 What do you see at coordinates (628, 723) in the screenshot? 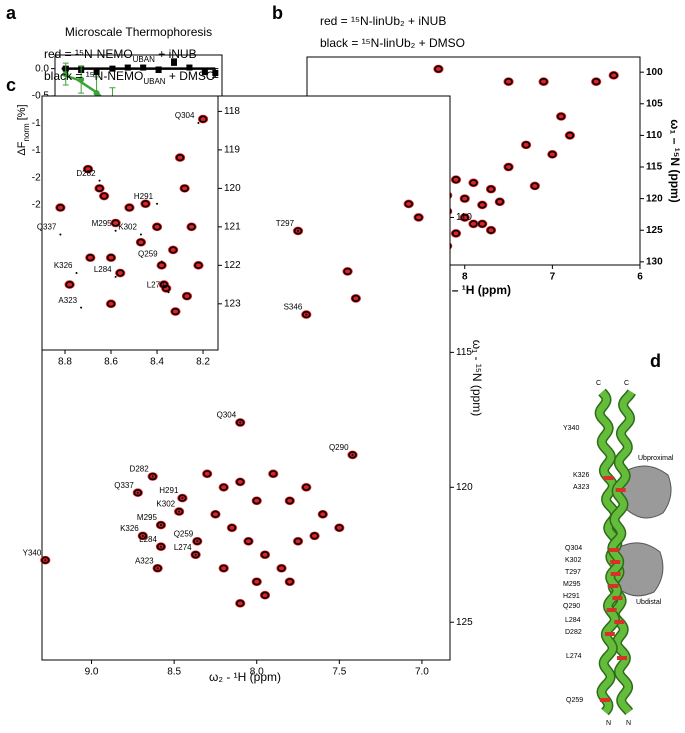
I see `structure-label: N` at bounding box center [628, 723].